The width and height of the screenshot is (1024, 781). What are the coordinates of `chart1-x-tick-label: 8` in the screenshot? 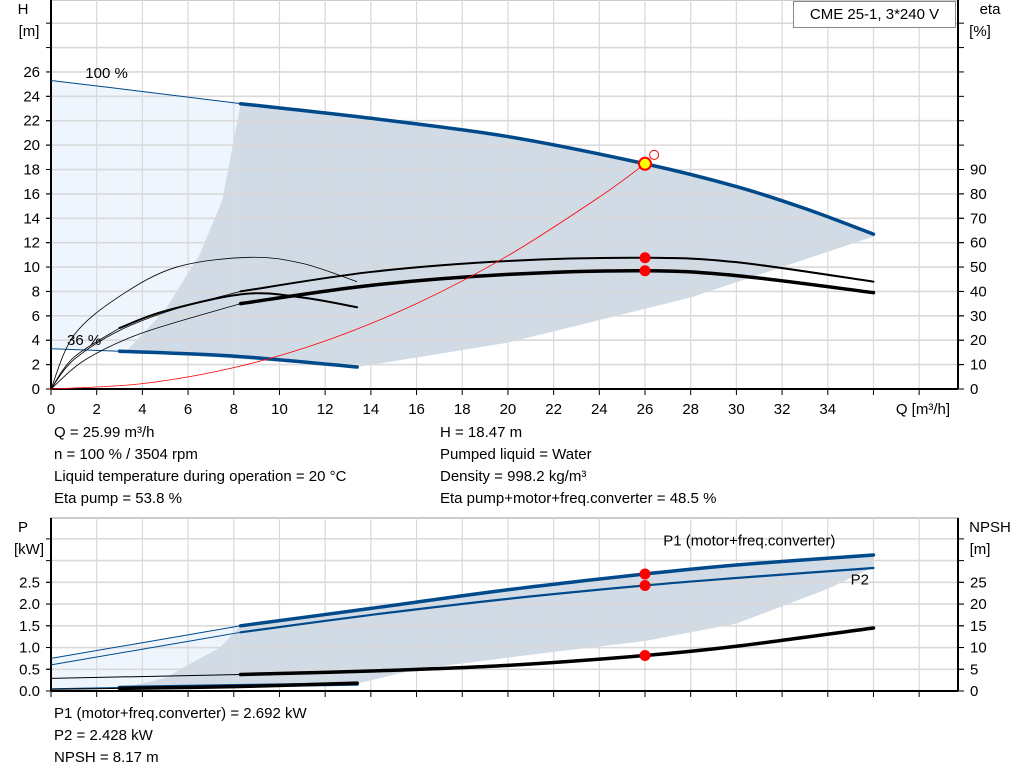 It's located at (234, 409).